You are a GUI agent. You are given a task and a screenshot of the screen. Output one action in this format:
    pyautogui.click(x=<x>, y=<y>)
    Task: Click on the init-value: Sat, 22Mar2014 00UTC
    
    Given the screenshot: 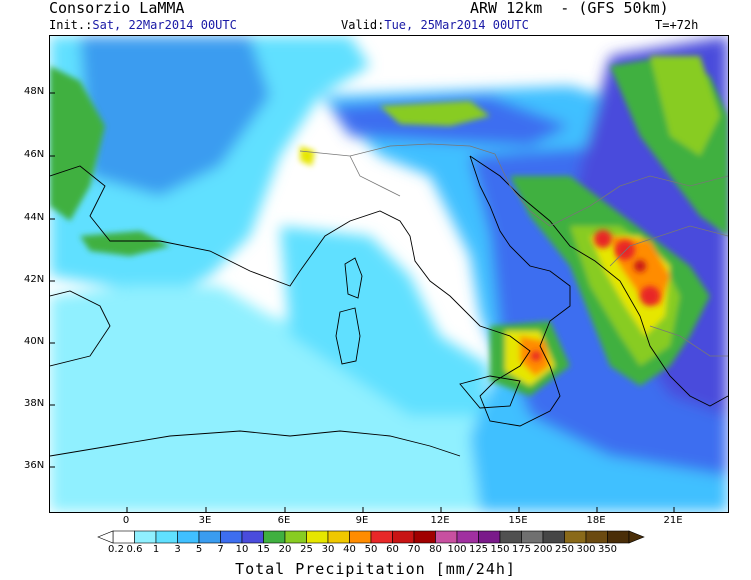 What is the action you would take?
    pyautogui.click(x=164, y=25)
    